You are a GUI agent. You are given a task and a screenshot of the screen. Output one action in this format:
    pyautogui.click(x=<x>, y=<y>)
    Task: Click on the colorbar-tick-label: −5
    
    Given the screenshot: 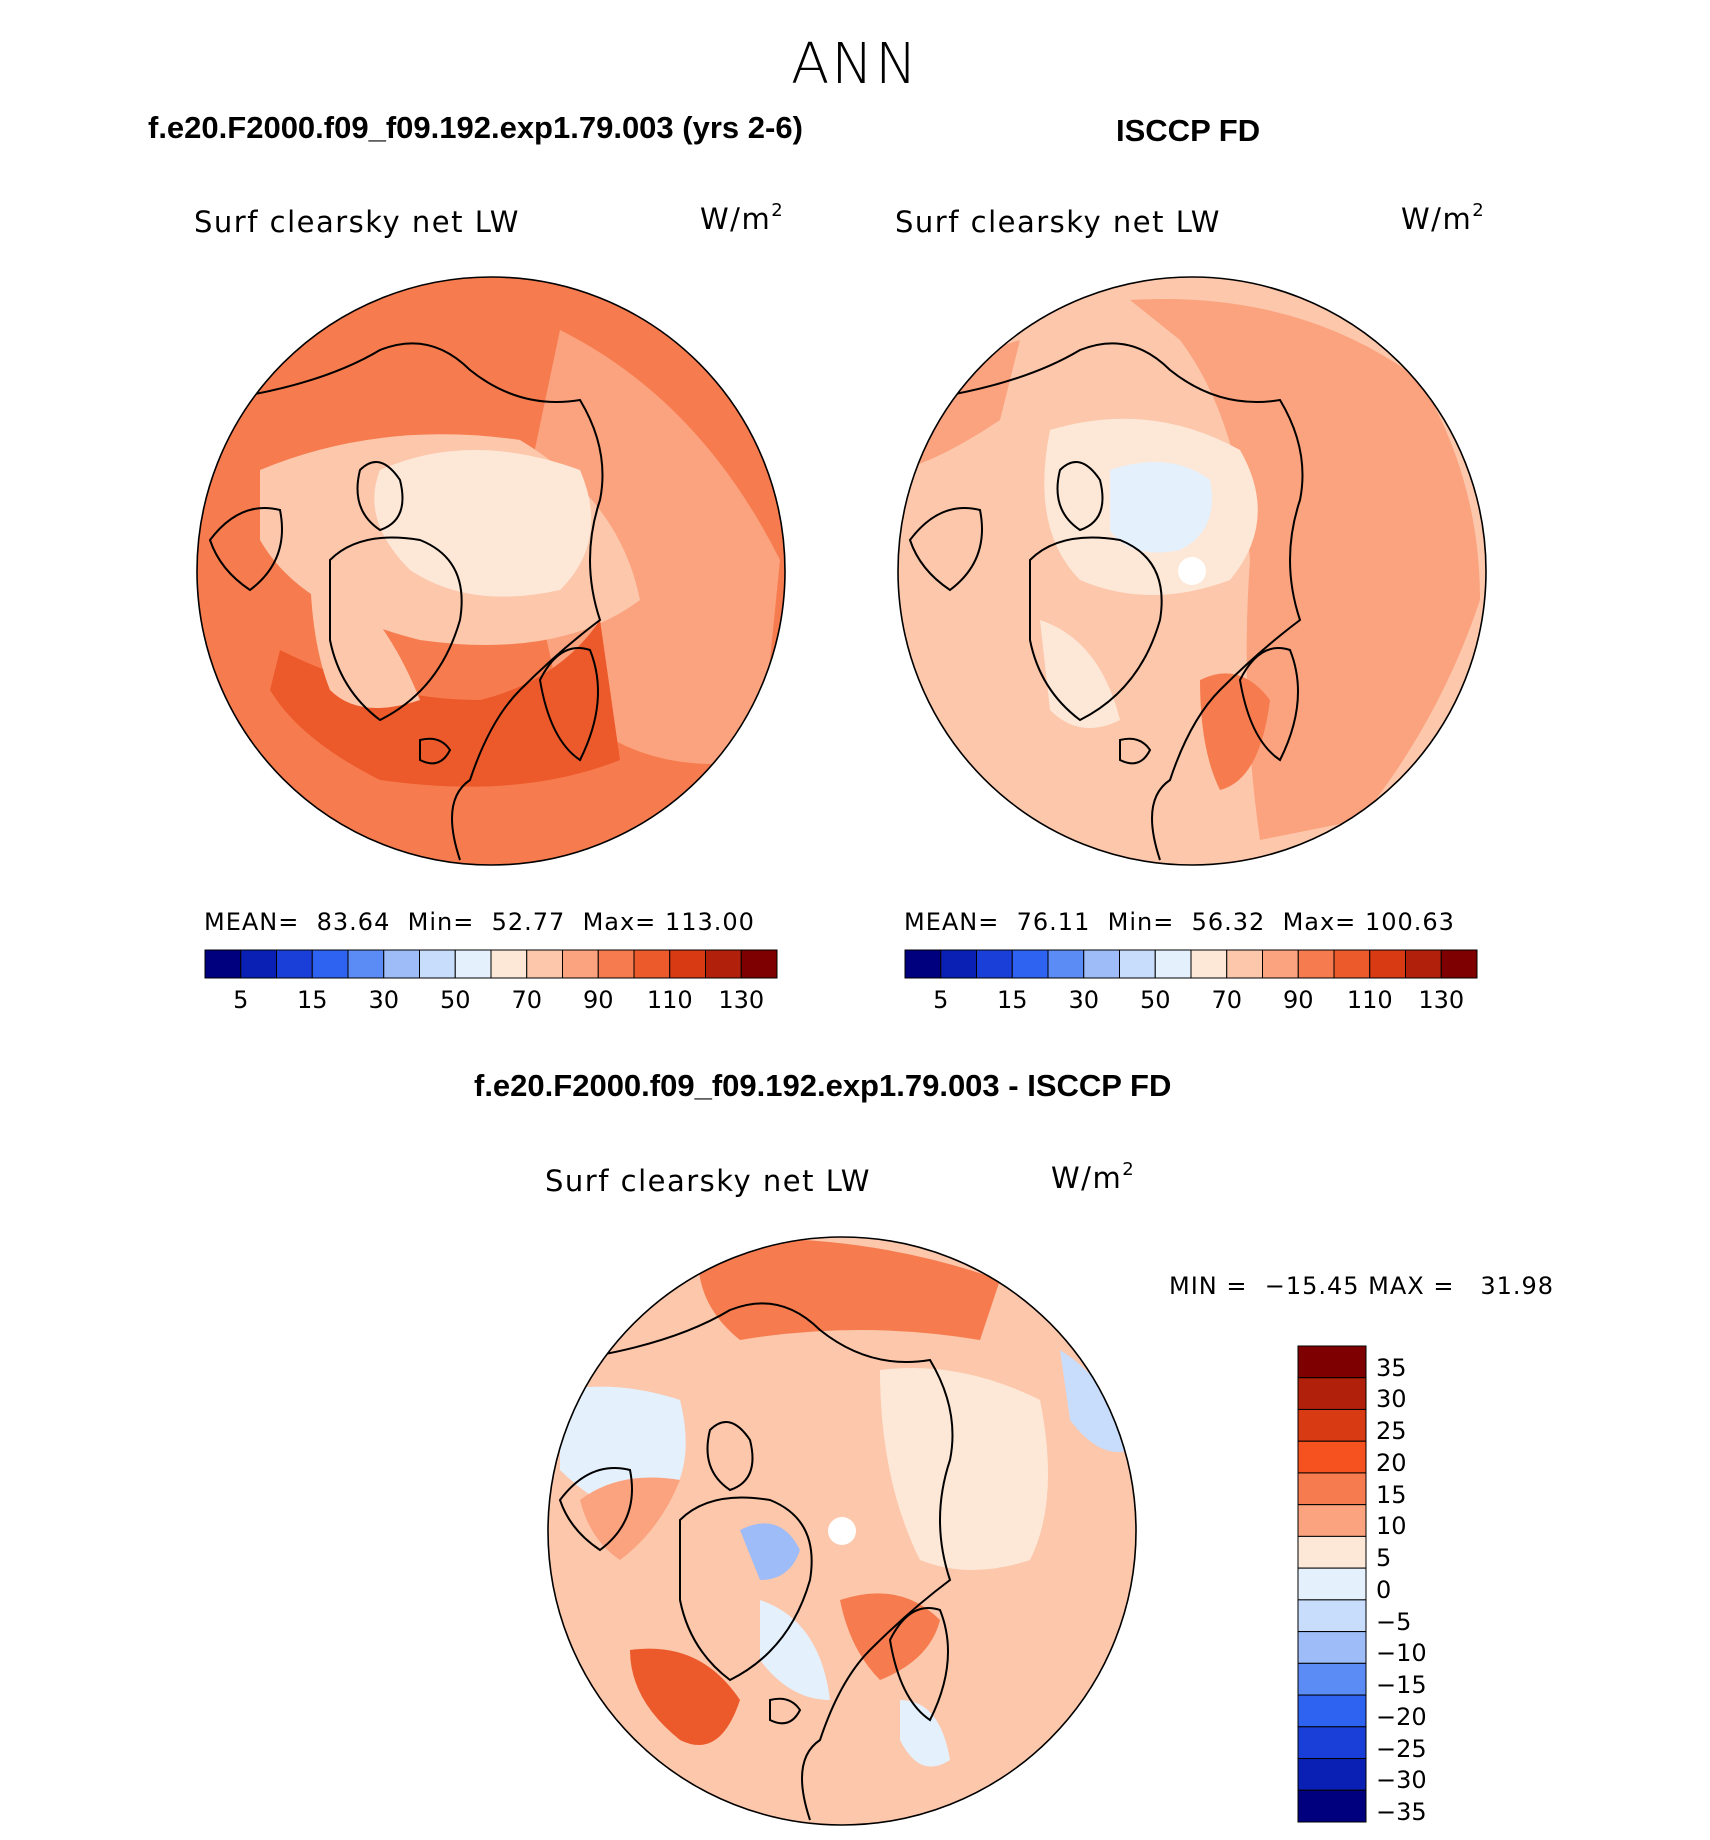 What is the action you would take?
    pyautogui.click(x=1394, y=1621)
    